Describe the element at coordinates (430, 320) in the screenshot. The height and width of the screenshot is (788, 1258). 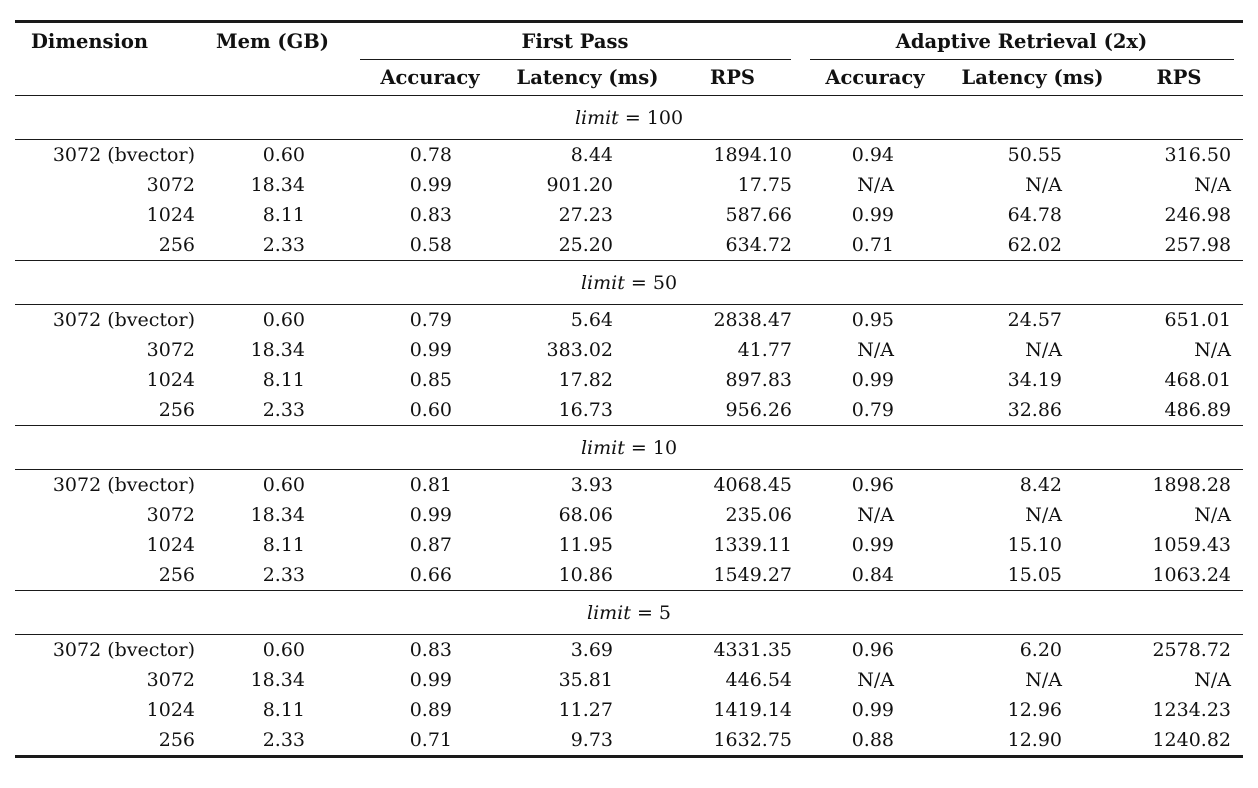
I see `fp-accuracy-cell: 0.79` at that location.